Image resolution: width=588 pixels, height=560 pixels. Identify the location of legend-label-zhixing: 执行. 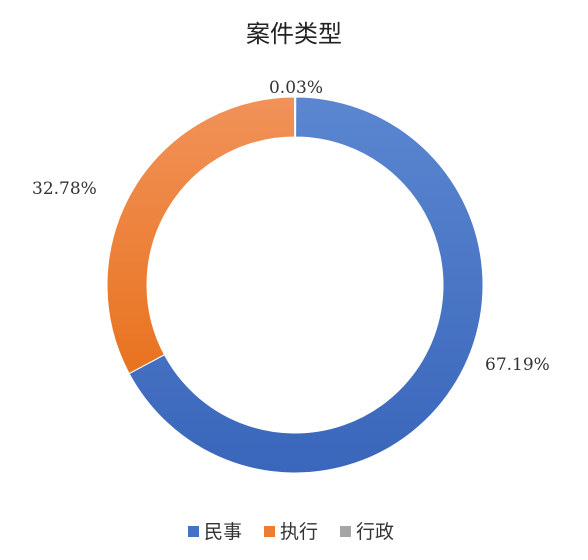
(299, 532).